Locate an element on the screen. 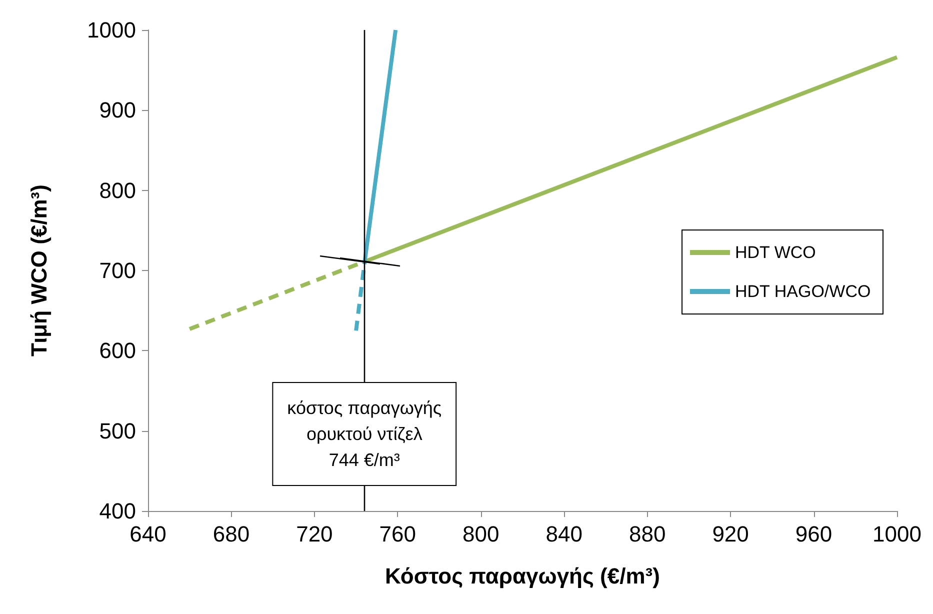 Image resolution: width=933 pixels, height=614 pixels. y-tick-label: 700 is located at coordinates (117, 270).